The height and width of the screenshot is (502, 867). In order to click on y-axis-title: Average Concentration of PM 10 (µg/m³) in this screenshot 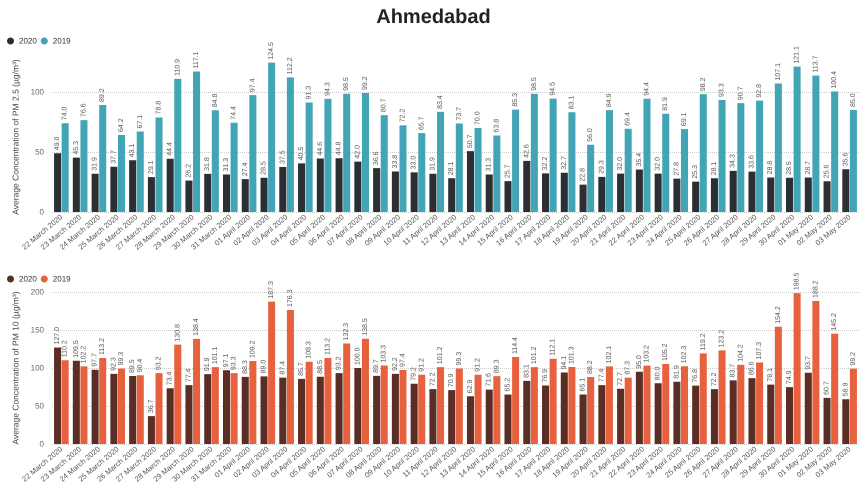, I will do `click(15, 368)`.